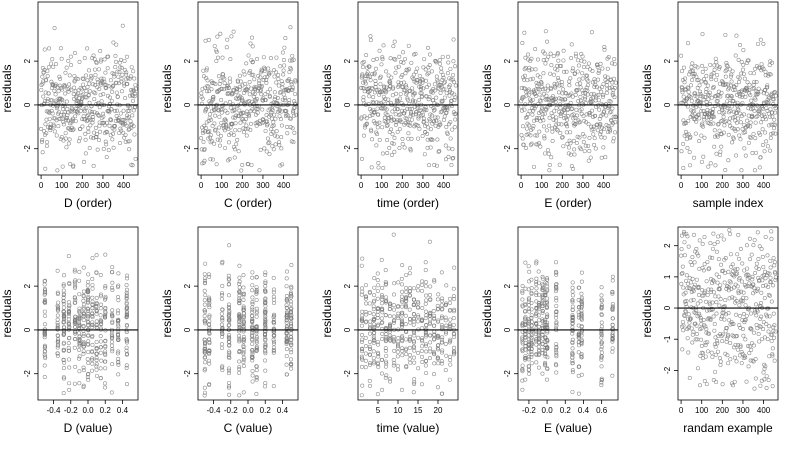  What do you see at coordinates (398, 410) in the screenshot?
I see `x-tick-label: 10` at bounding box center [398, 410].